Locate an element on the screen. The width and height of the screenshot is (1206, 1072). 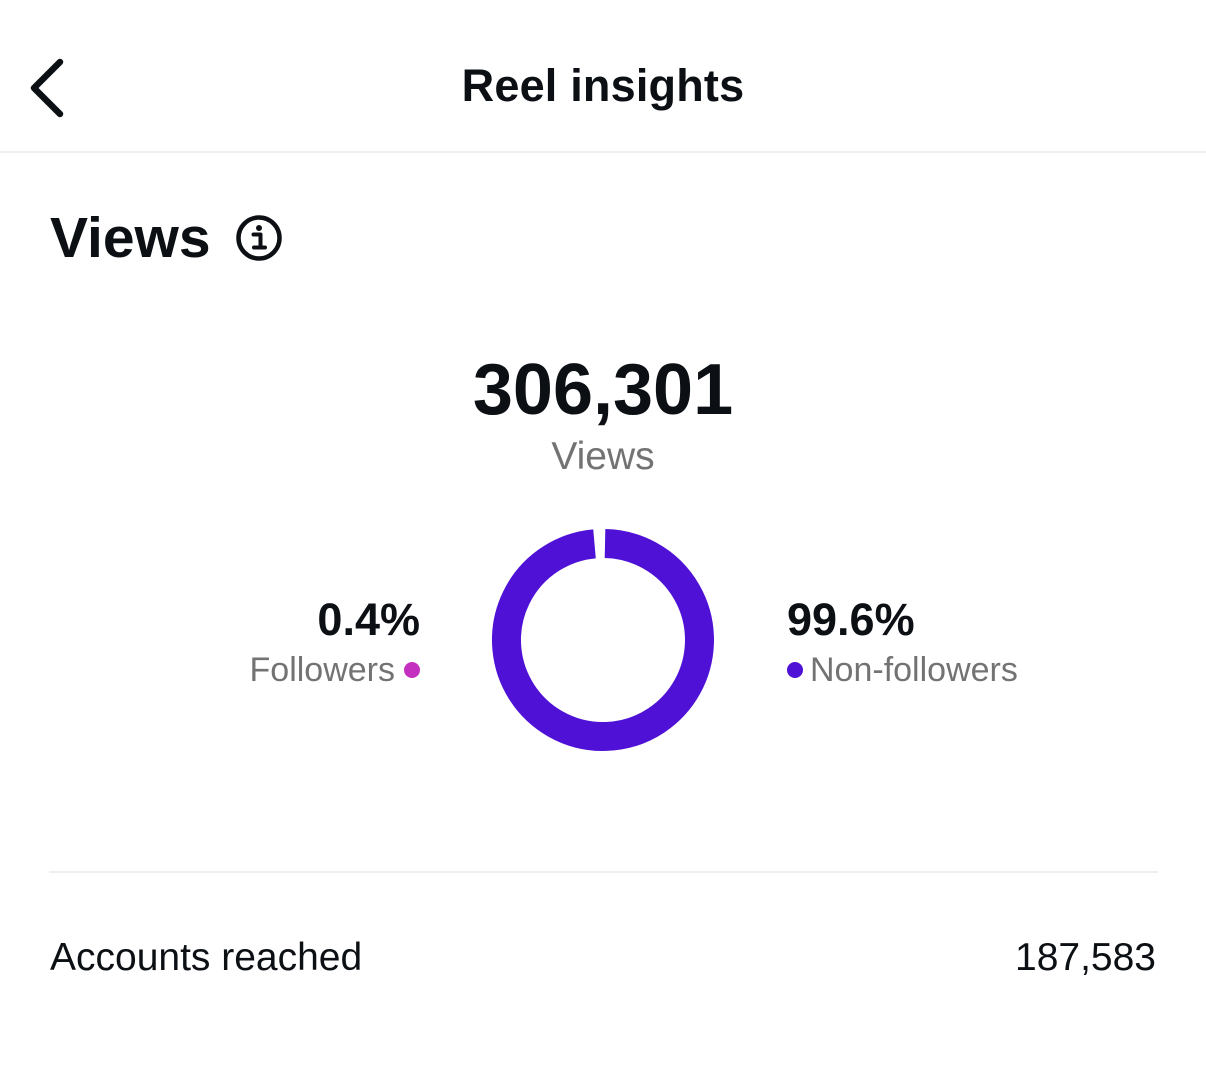
non-followers-label: Non-followers is located at coordinates (914, 670).